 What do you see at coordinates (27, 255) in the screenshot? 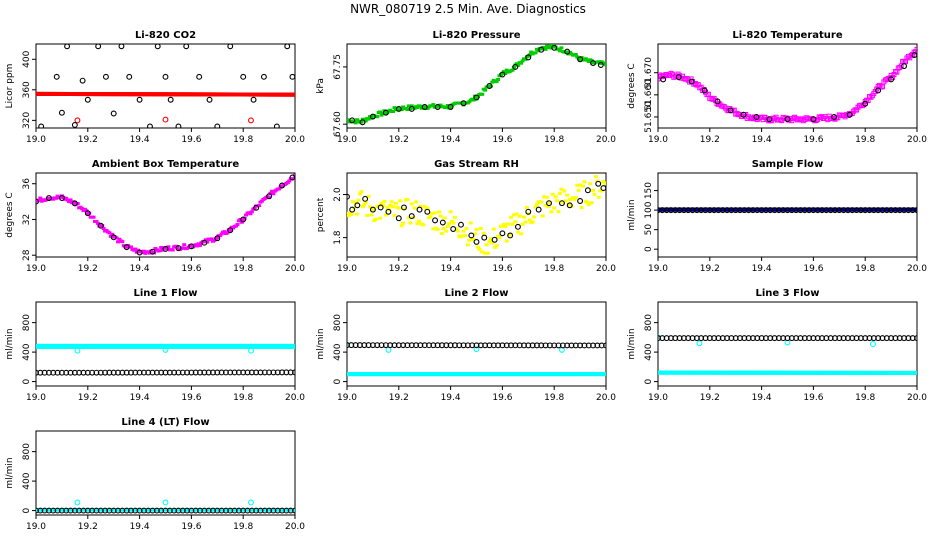
I see `y-tick-label: 28` at bounding box center [27, 255].